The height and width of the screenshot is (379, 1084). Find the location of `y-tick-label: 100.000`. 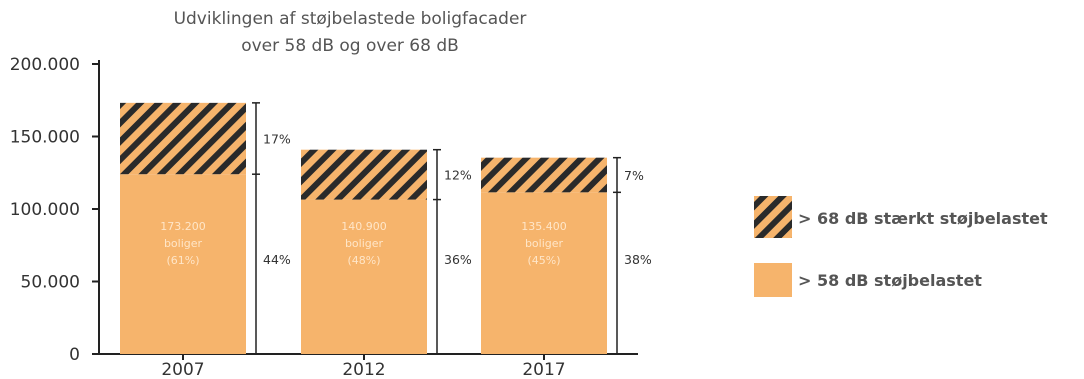

y-tick-label: 100.000 is located at coordinates (45, 210).